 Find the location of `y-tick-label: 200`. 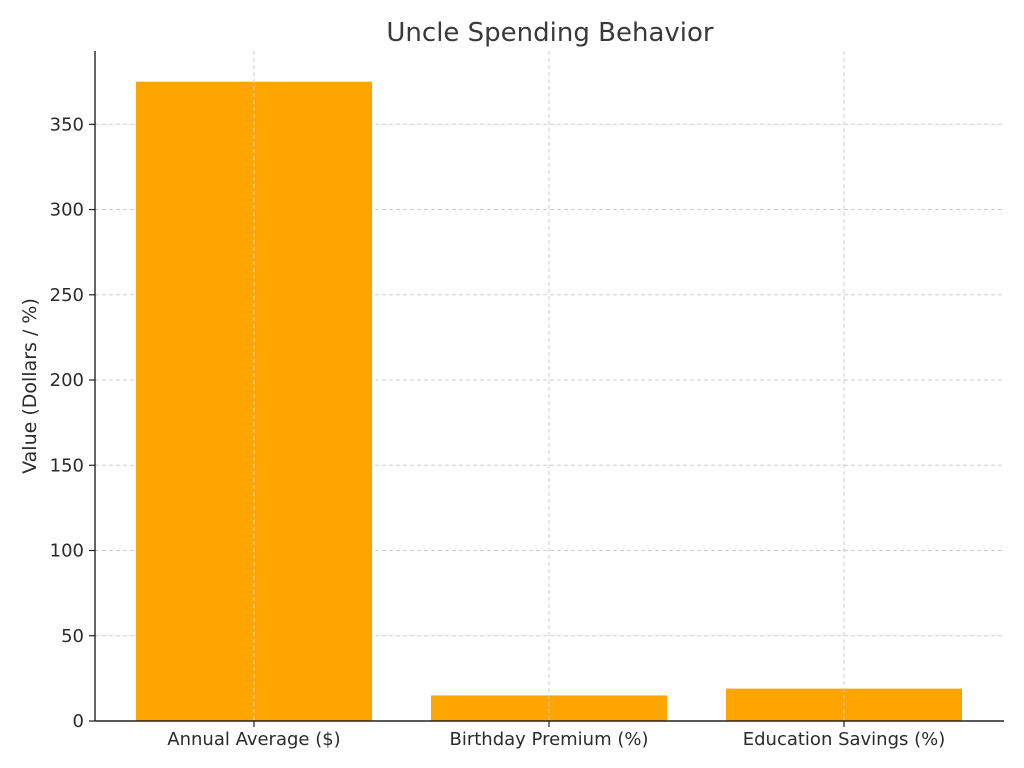

y-tick-label: 200 is located at coordinates (67, 380).